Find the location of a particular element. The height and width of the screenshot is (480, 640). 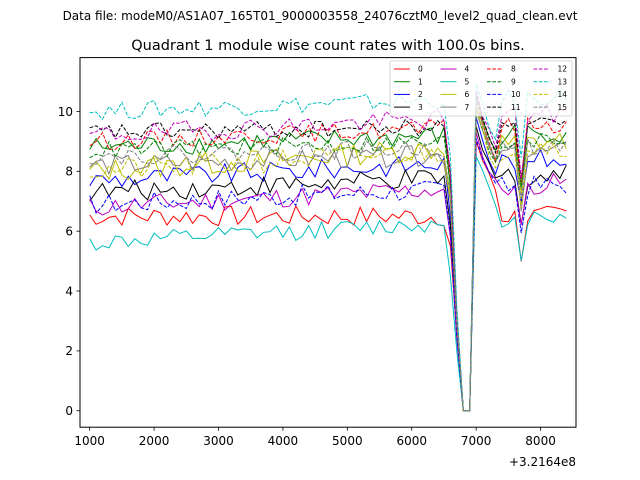

legend-label-12: 12 is located at coordinates (563, 69).